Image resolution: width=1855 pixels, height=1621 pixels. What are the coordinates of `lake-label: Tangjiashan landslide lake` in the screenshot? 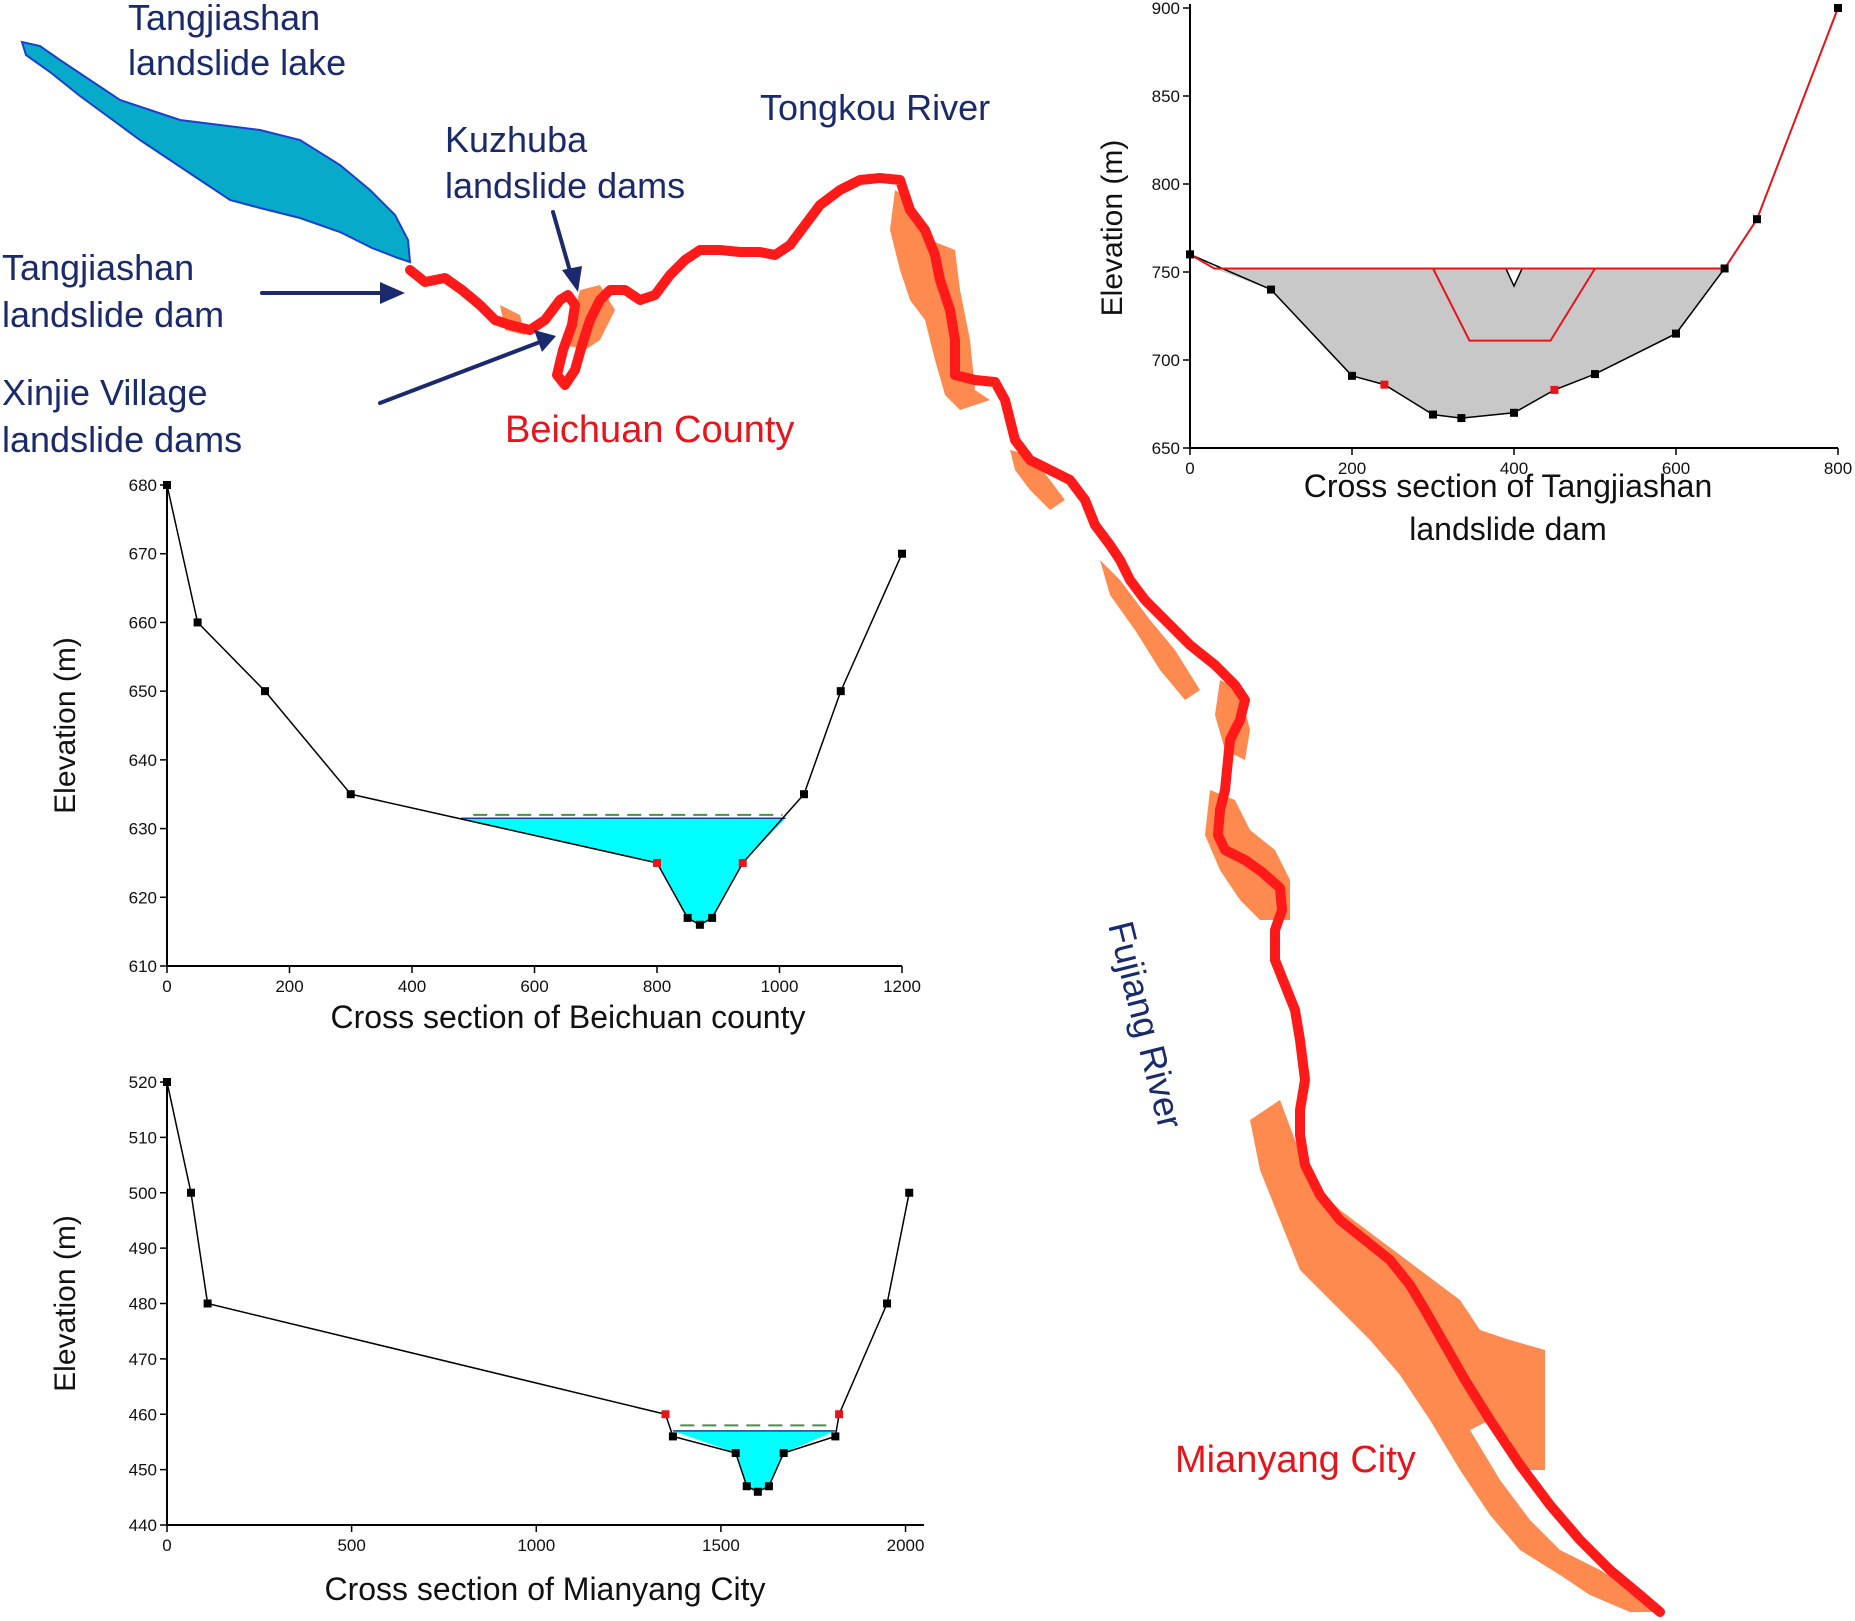 It's located at (237, 41).